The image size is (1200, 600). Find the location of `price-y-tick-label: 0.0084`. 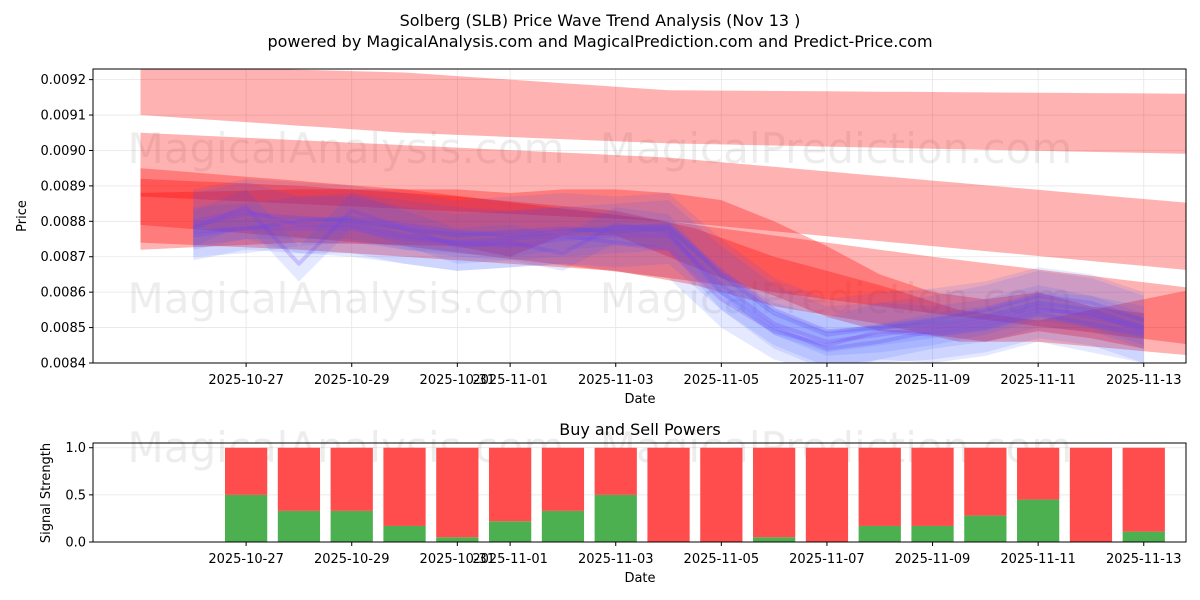

price-y-tick-label: 0.0084 is located at coordinates (64, 364).